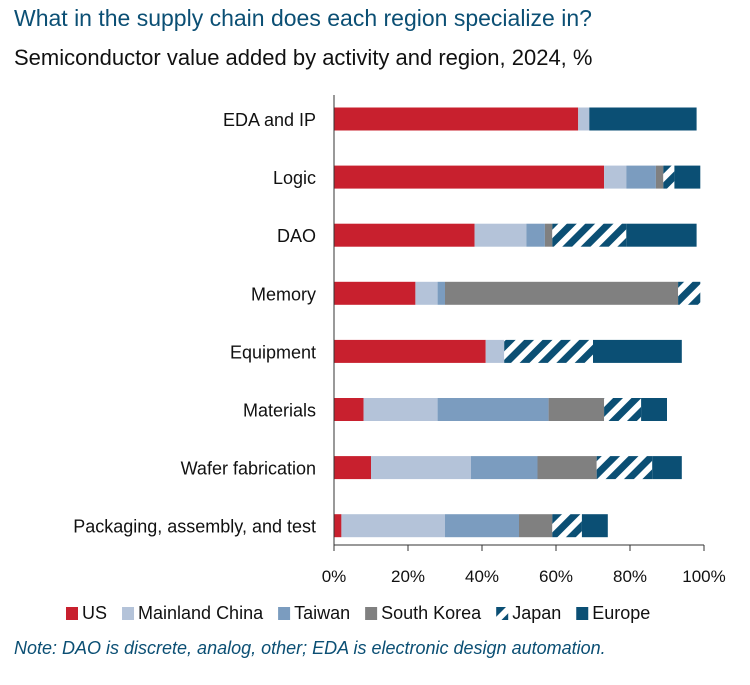 The image size is (750, 685). What do you see at coordinates (322, 613) in the screenshot?
I see `legend-label: Taiwan` at bounding box center [322, 613].